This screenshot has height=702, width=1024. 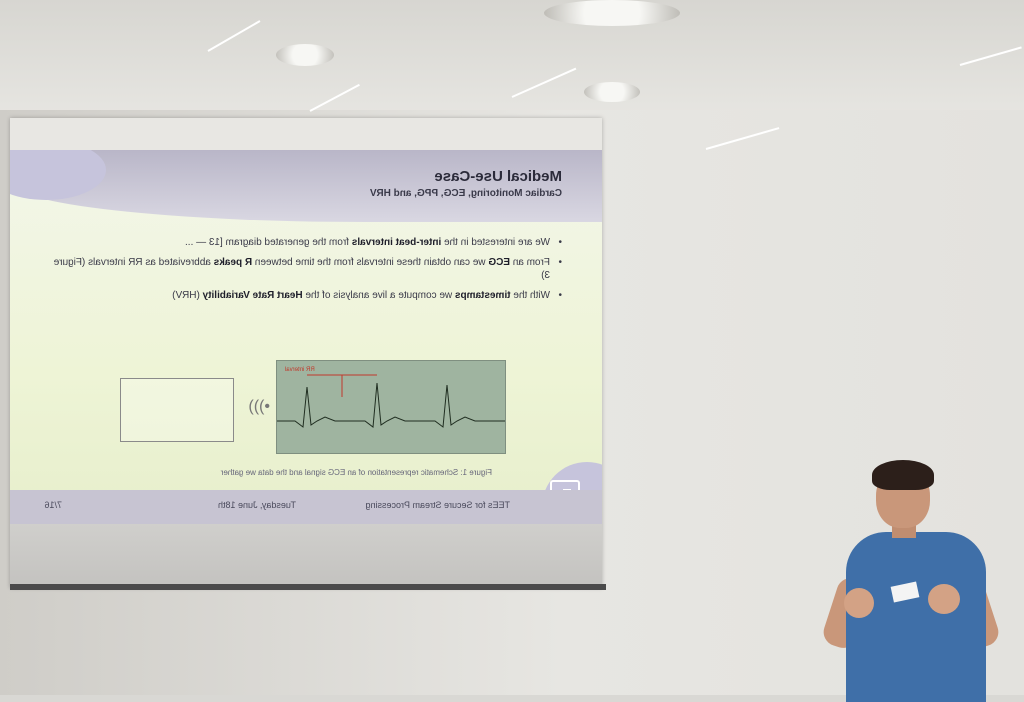 I want to click on slide-title: Medical Use-Case, so click(x=498, y=176).